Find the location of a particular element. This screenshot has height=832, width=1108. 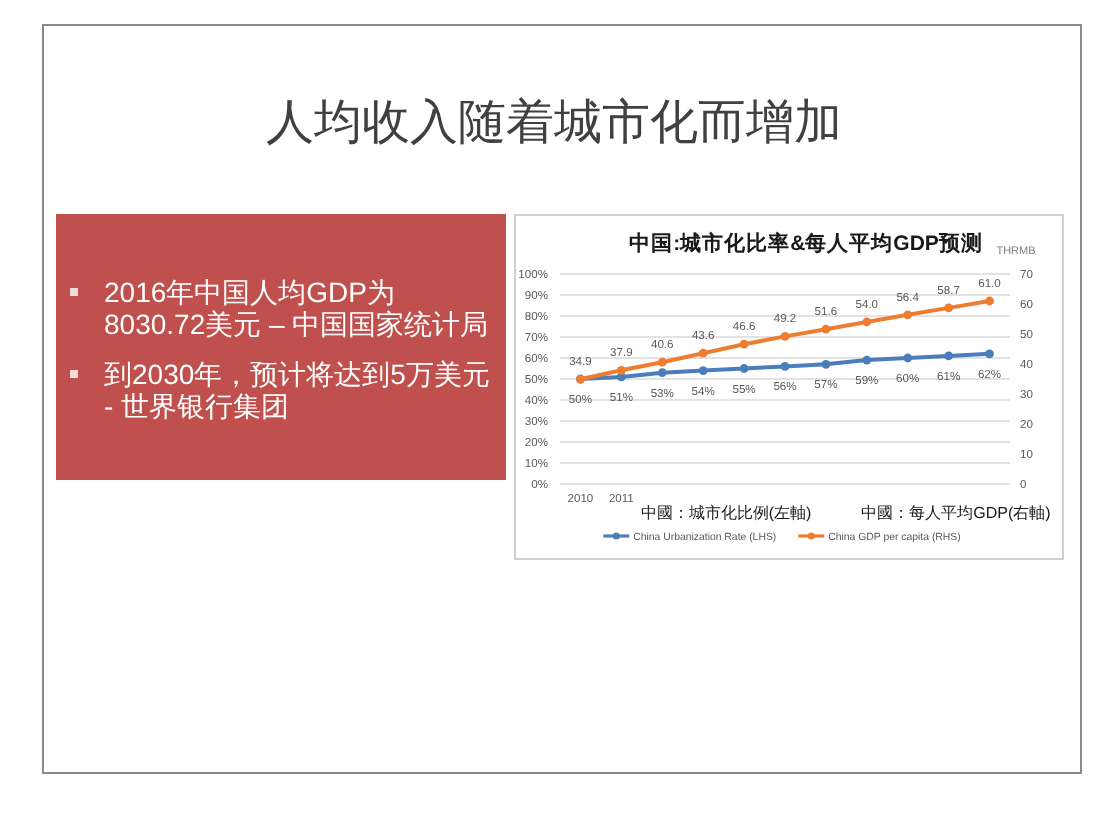

chart-subtitle: 中国:城市化比率&每人平均GDP预测 is located at coordinates (806, 243).